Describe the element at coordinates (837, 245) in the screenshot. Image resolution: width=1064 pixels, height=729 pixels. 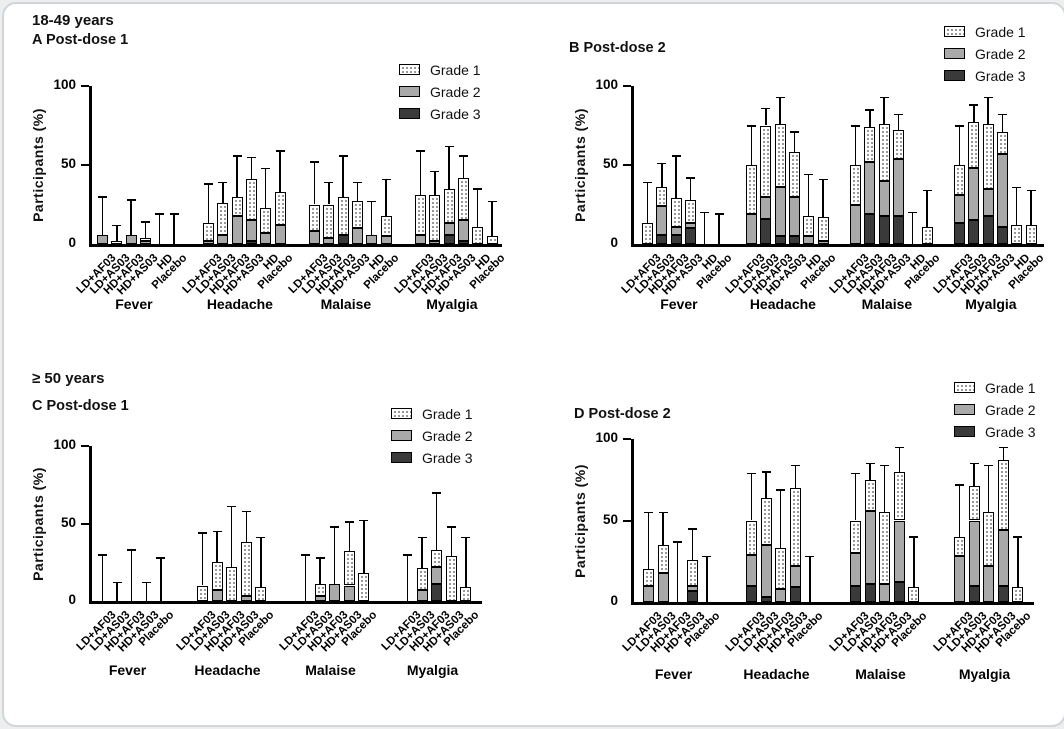
I see `x-axis-line` at that location.